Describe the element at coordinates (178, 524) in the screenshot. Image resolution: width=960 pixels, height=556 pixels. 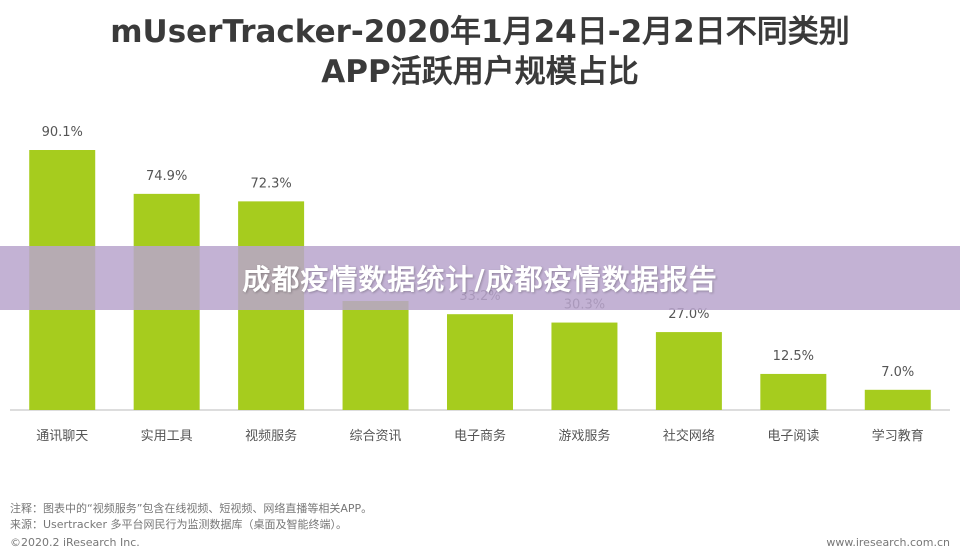
I see `chart-source: 来源：Usertracker 多平台网民行为监测数据库（桌面及智能终端）。` at that location.